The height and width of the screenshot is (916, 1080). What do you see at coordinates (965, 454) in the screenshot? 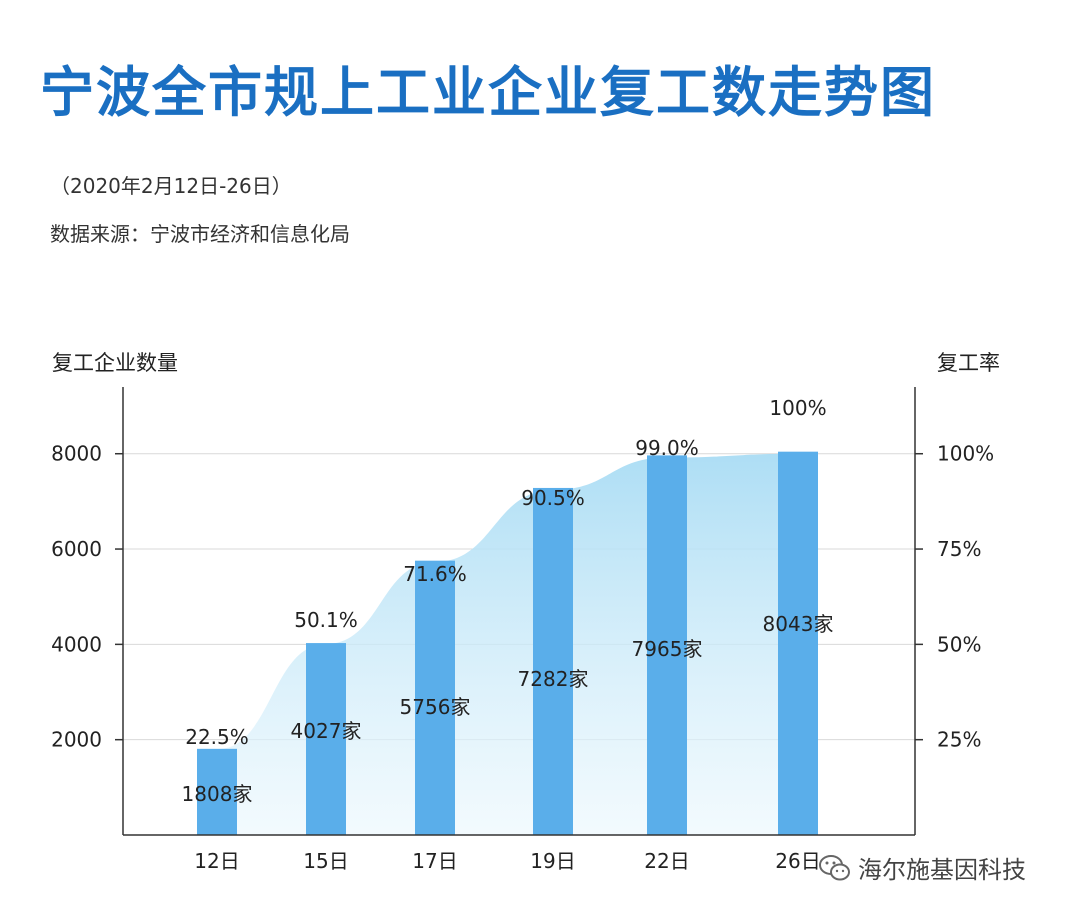
I see `y-right-tick-label: 100%` at bounding box center [965, 454].